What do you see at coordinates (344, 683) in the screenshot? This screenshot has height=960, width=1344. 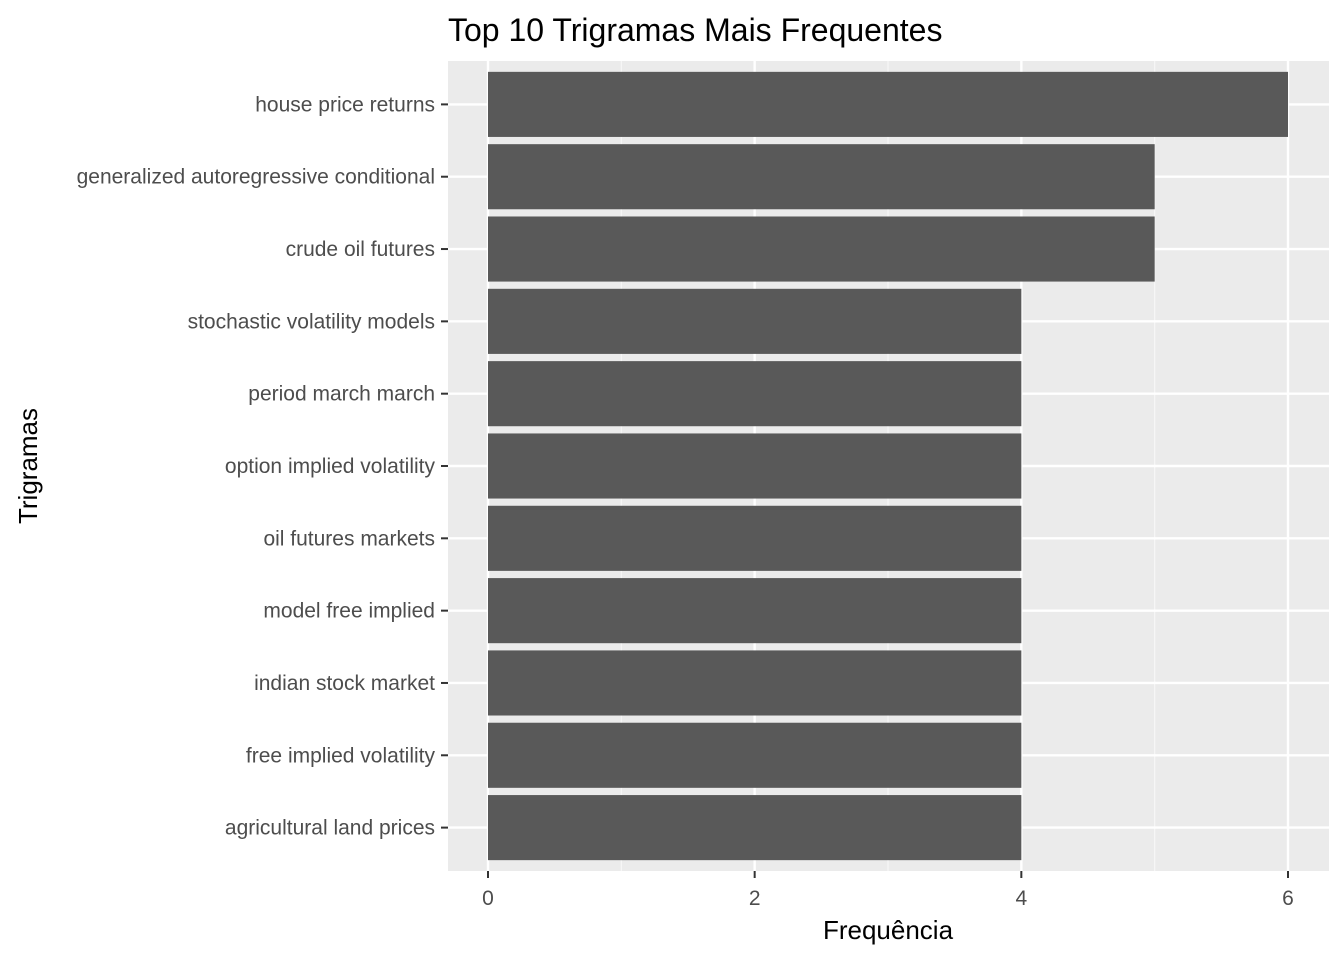 I see `y-tick-label: indian stock market` at bounding box center [344, 683].